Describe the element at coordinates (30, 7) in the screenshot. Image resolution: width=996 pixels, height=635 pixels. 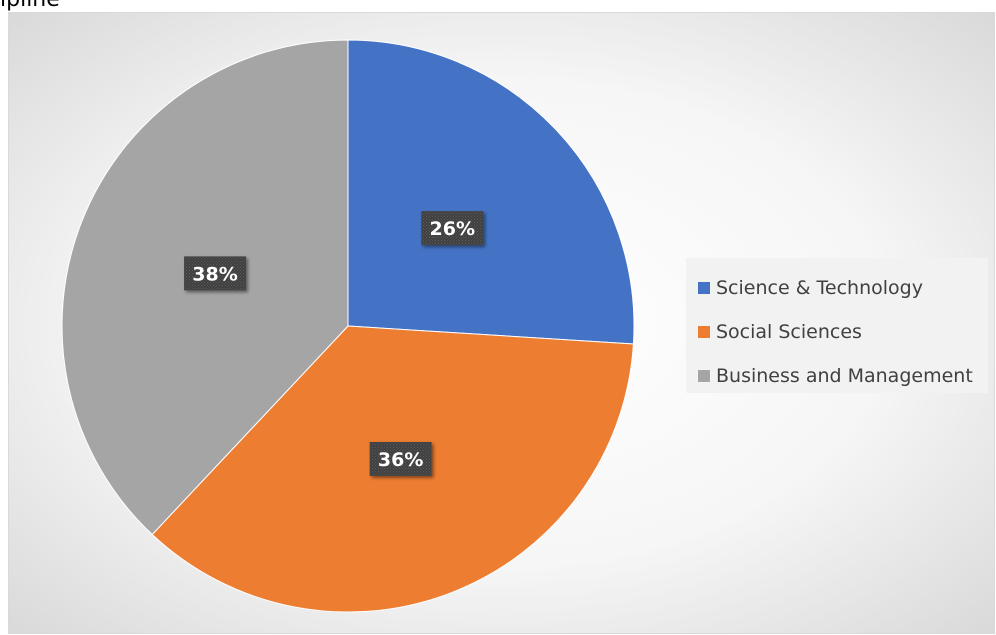
I see `caption-text: ipline` at that location.